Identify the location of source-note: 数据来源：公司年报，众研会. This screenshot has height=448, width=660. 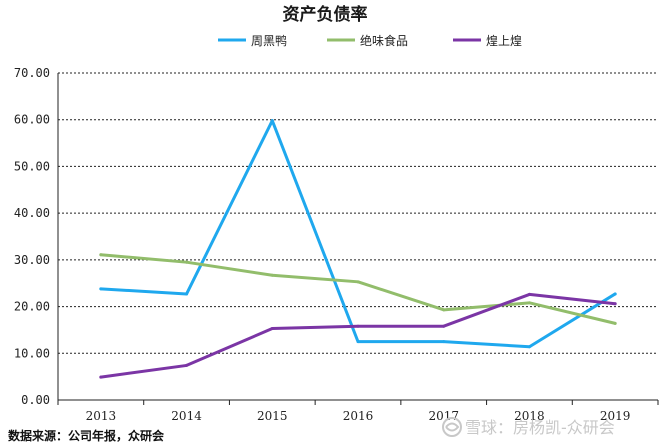
(86, 435).